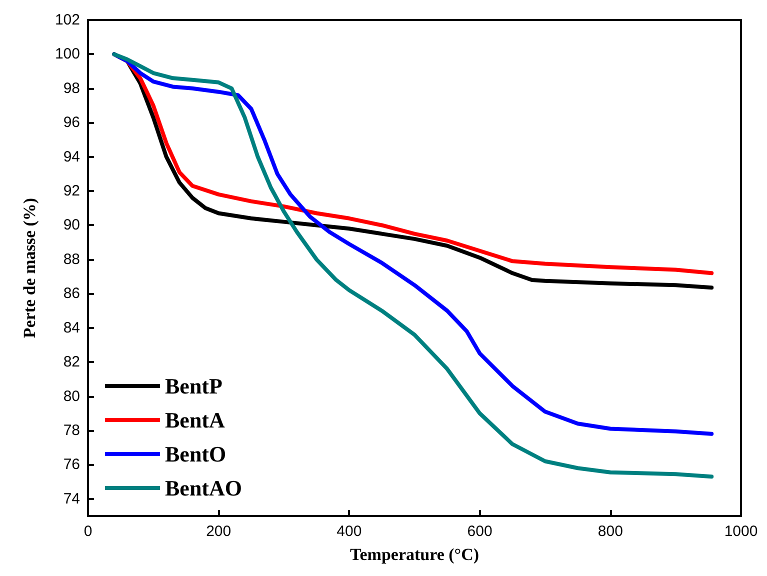 Image resolution: width=767 pixels, height=576 pixels. What do you see at coordinates (193, 386) in the screenshot?
I see `legend-label: BentP` at bounding box center [193, 386].